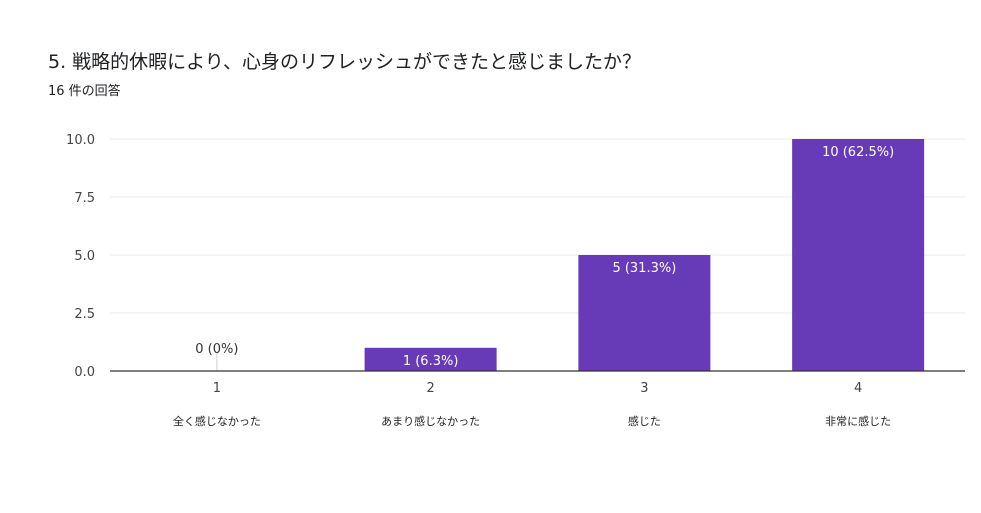 Image resolution: width=981 pixels, height=513 pixels. I want to click on data-label: 10 (62.5%), so click(858, 152).